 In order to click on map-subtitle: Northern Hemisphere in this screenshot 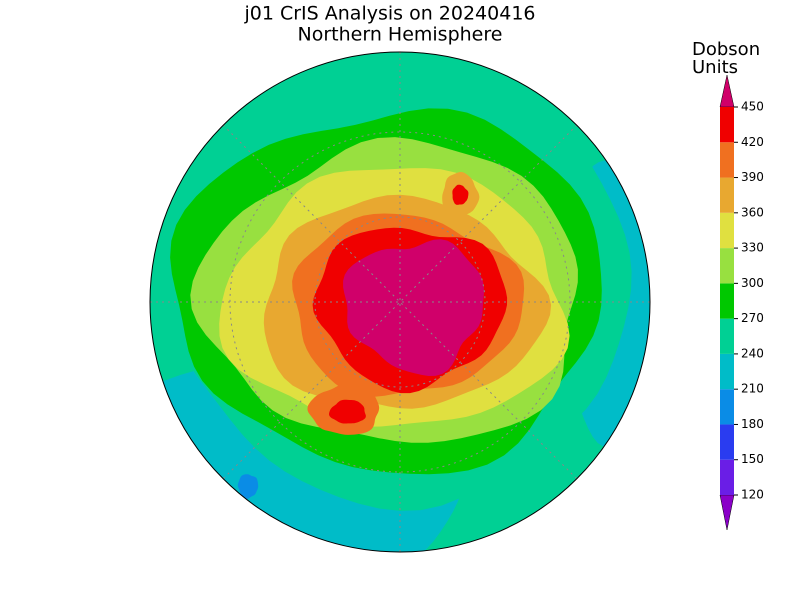, I will do `click(400, 35)`.